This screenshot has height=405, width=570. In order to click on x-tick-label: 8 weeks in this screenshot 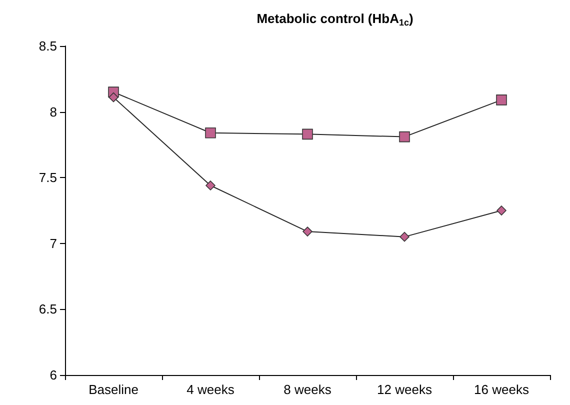, I will do `click(308, 389)`.